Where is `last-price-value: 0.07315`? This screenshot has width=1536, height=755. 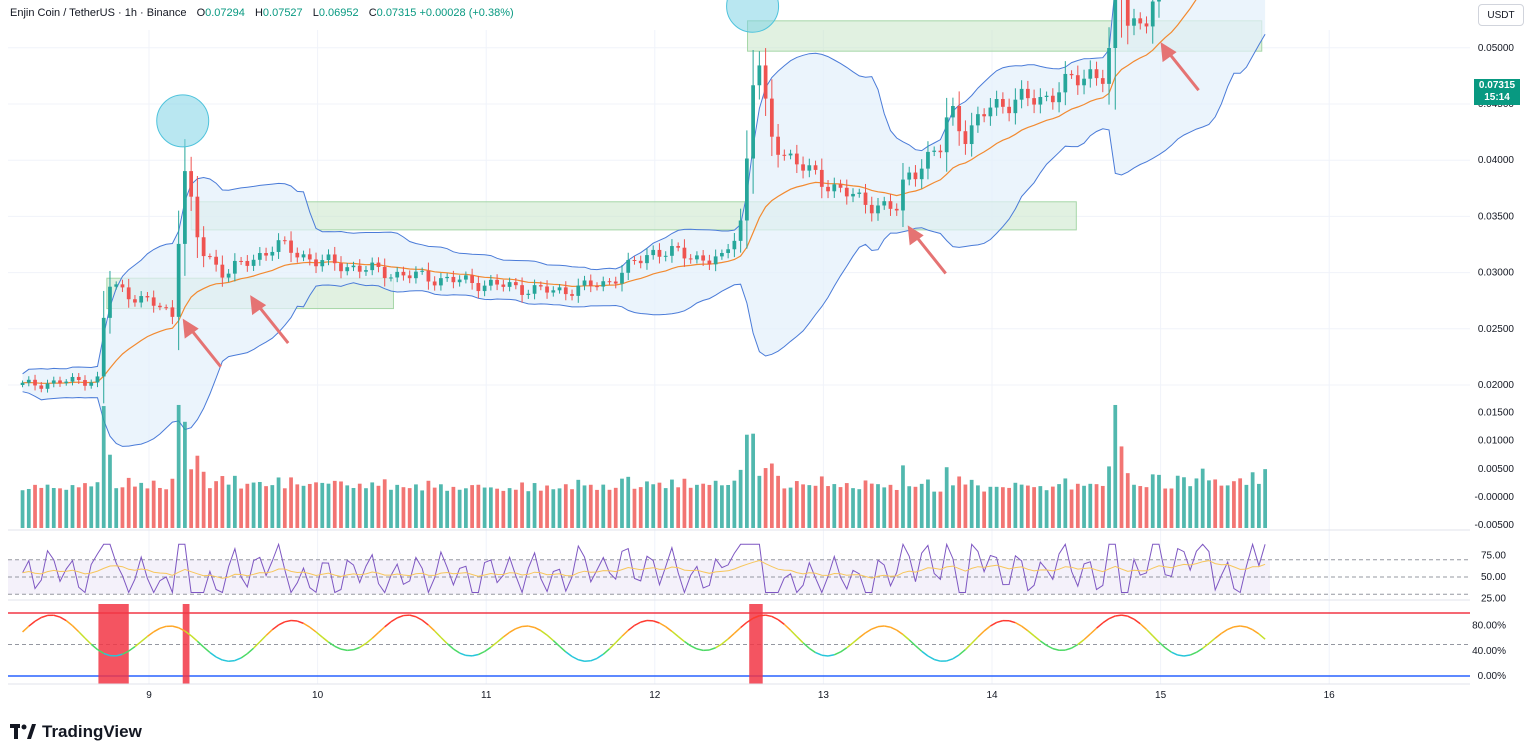
last-price-value: 0.07315 is located at coordinates (1497, 85).